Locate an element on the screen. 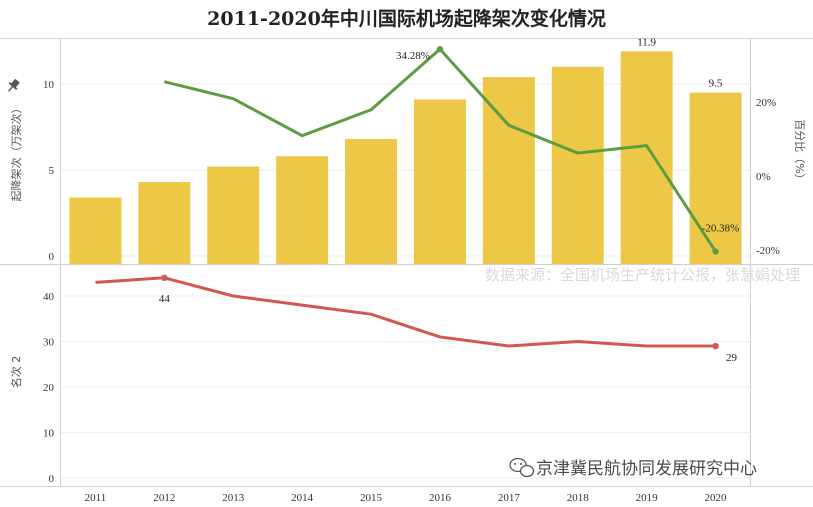 The image size is (813, 507). x-tick-label: 2013 is located at coordinates (233, 498).